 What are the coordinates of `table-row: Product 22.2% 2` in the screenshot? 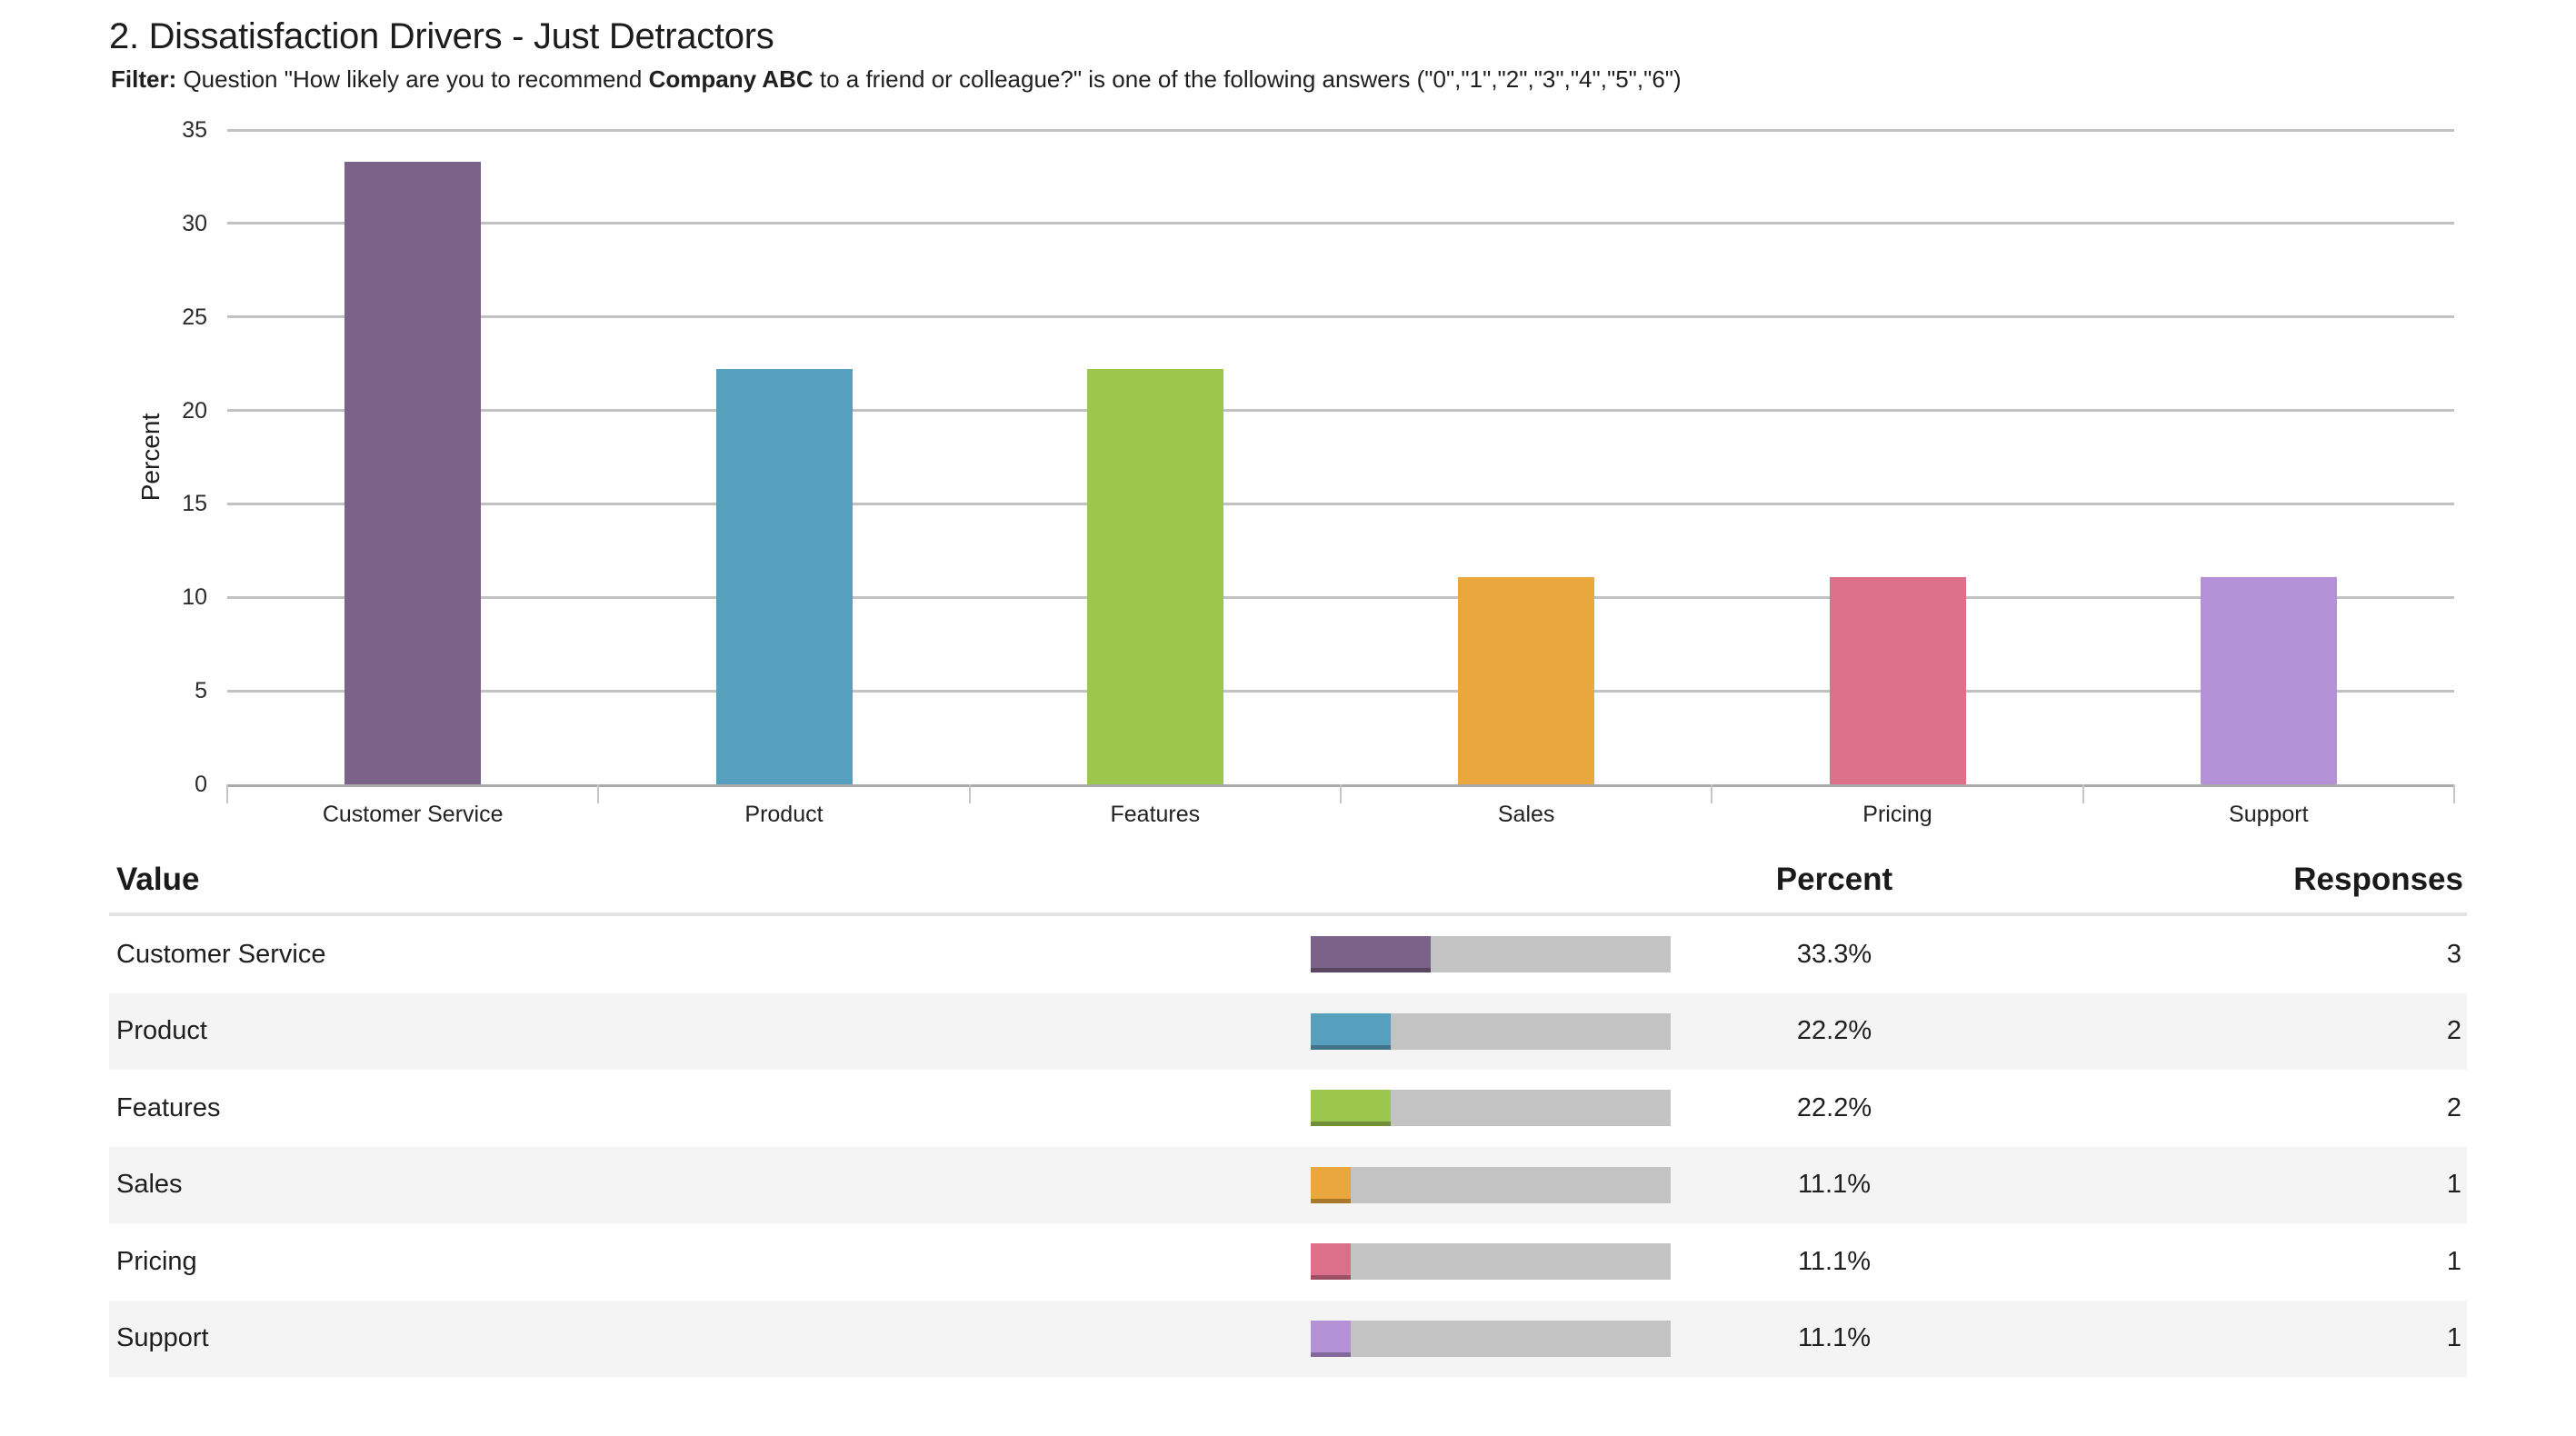 It's located at (1288, 1031).